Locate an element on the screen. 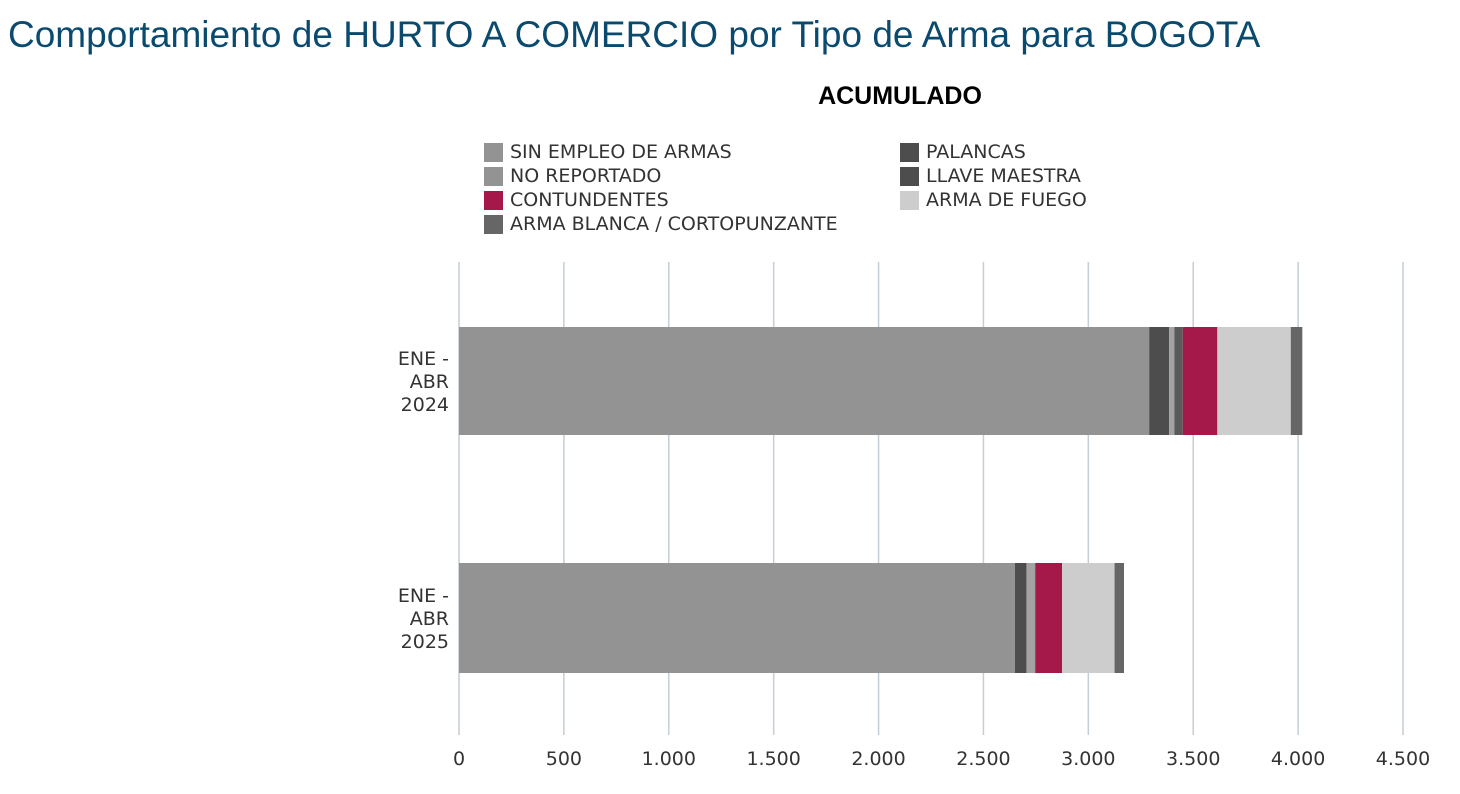 Image resolution: width=1460 pixels, height=794 pixels. legend-item-arma-de-fuego: ARMA DE FUEGO is located at coordinates (993, 200).